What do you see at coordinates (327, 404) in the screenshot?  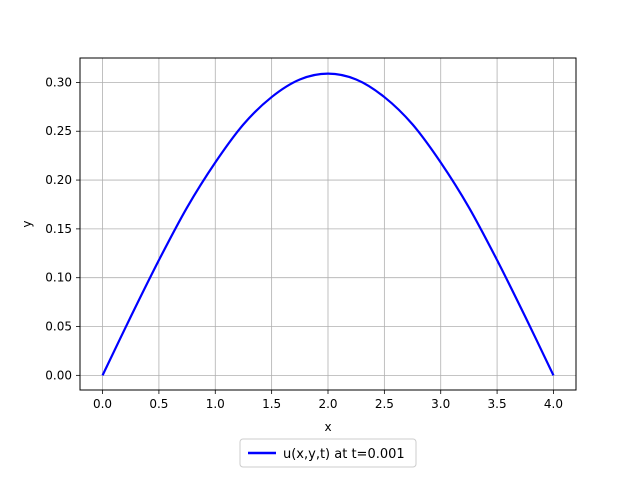 I see `x-tick-label: 2.0` at bounding box center [327, 404].